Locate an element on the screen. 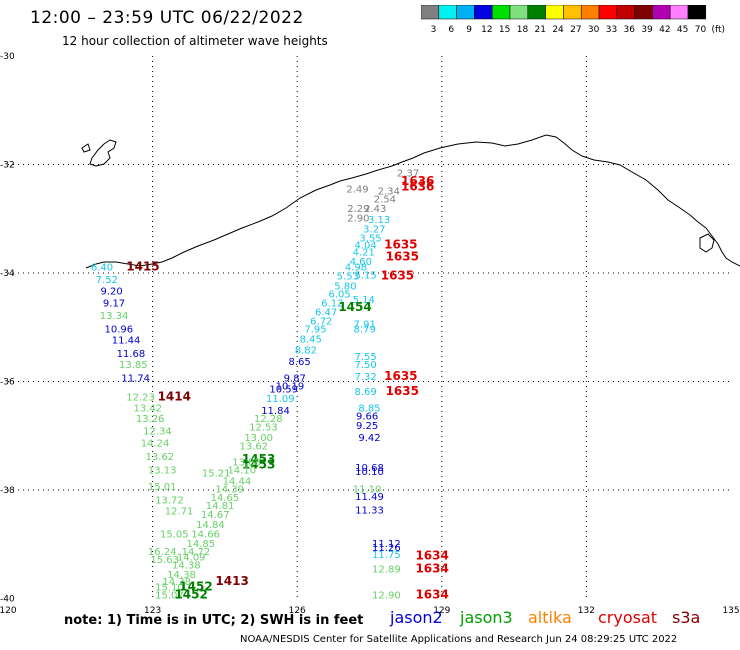 The image size is (740, 650). colorbar-label: 27 is located at coordinates (575, 30).